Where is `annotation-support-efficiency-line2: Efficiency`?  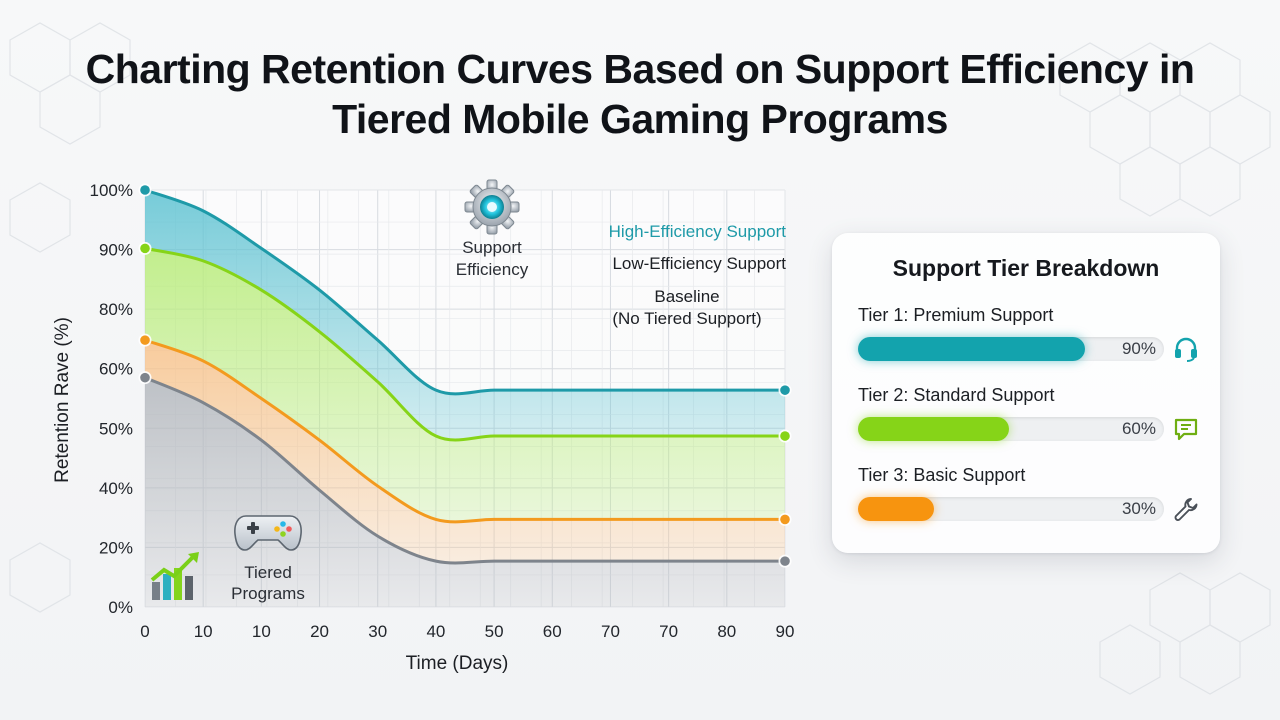
annotation-support-efficiency-line2: Efficiency is located at coordinates (492, 269).